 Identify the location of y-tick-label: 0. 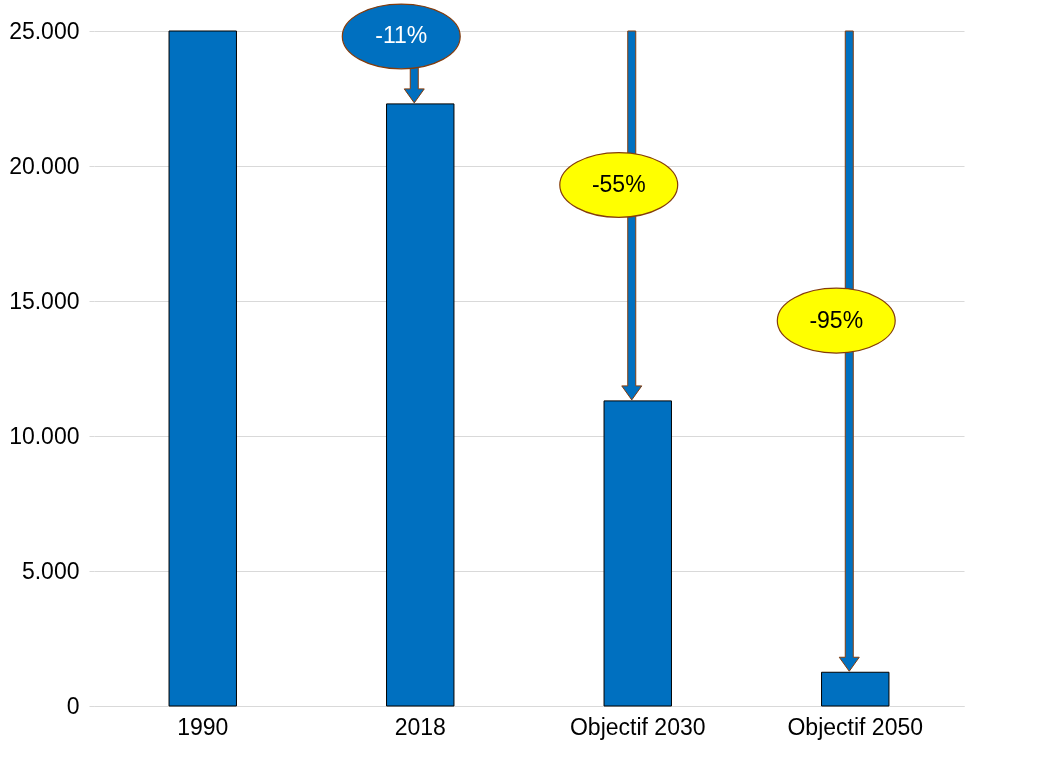
(73, 705).